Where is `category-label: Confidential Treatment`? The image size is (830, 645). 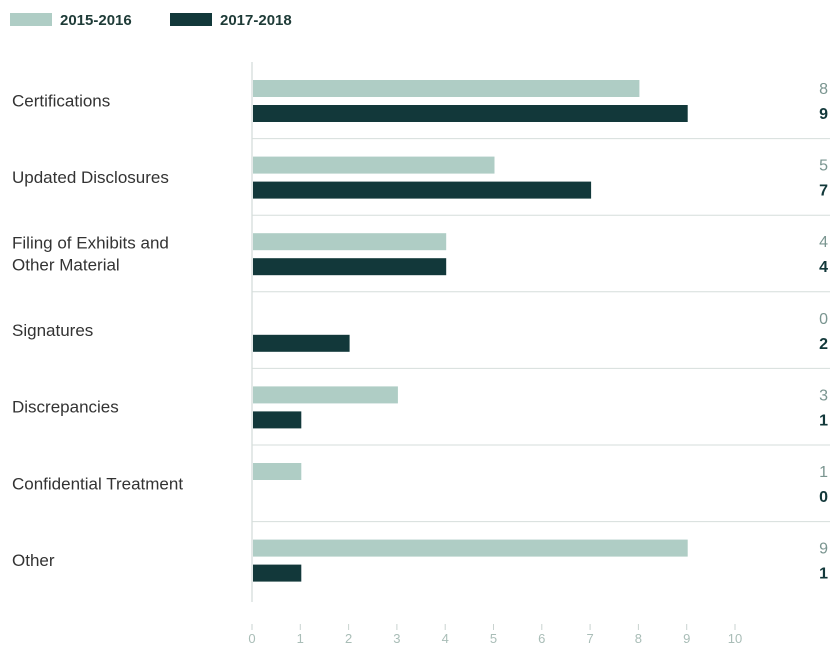 category-label: Confidential Treatment is located at coordinates (97, 483).